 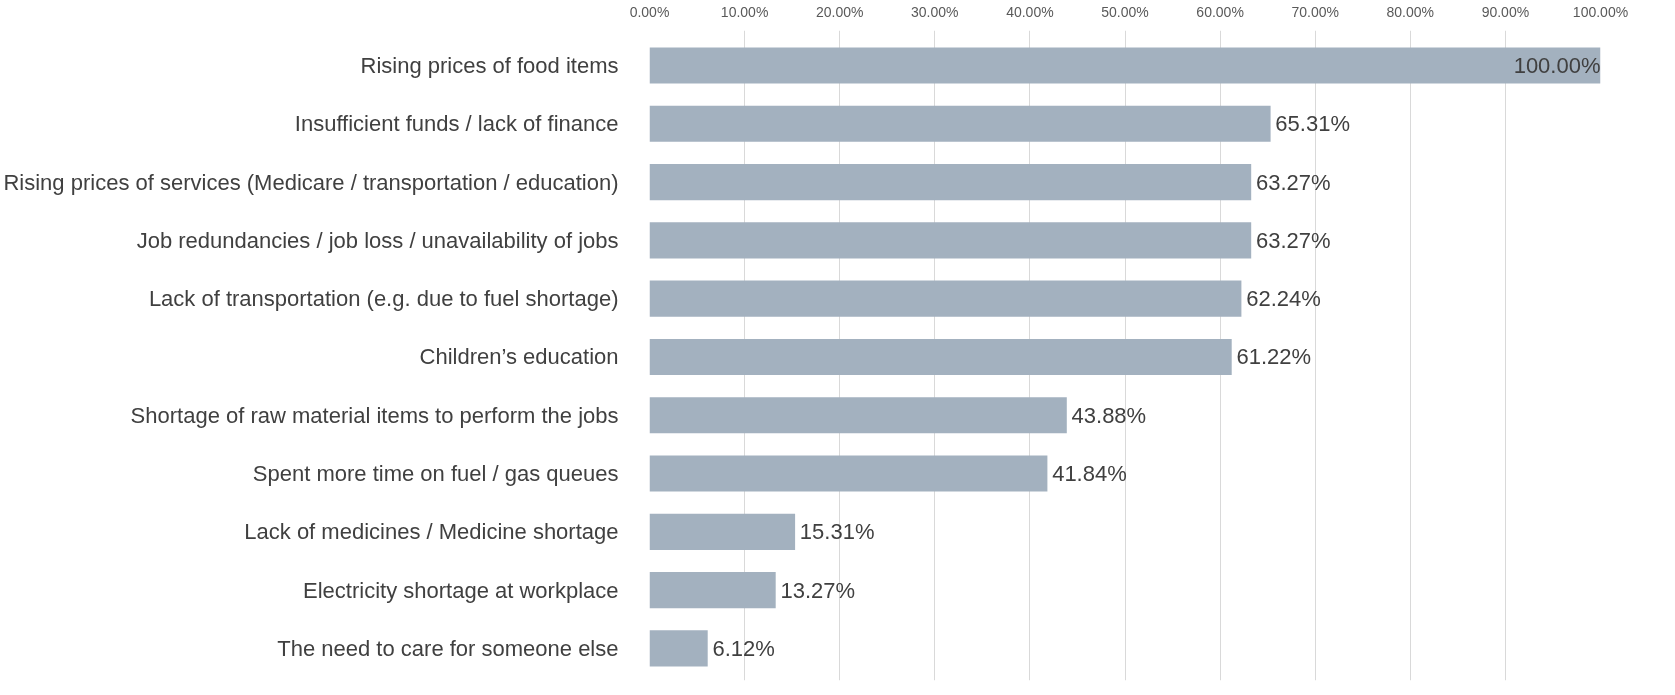 What do you see at coordinates (1557, 65) in the screenshot?
I see `data-label: 100.00%` at bounding box center [1557, 65].